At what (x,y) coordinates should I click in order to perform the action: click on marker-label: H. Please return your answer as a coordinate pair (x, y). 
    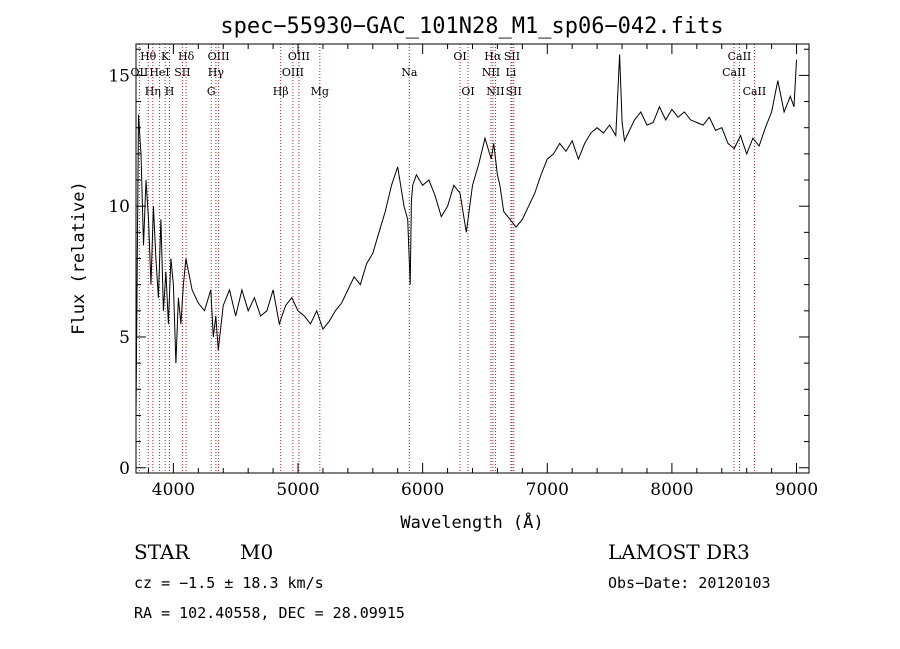
    Looking at the image, I should click on (170, 91).